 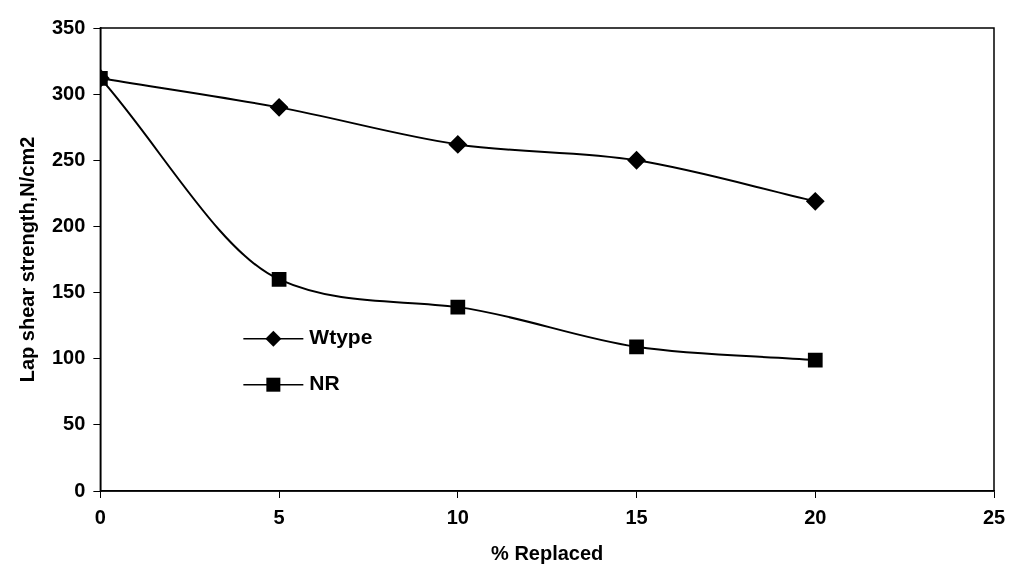 What do you see at coordinates (100, 516) in the screenshot?
I see `x-tick-label: 0` at bounding box center [100, 516].